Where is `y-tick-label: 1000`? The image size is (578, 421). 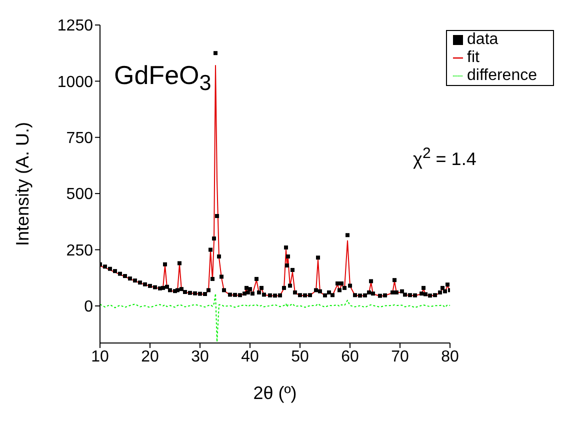
y-tick-label: 1000 is located at coordinates (75, 82).